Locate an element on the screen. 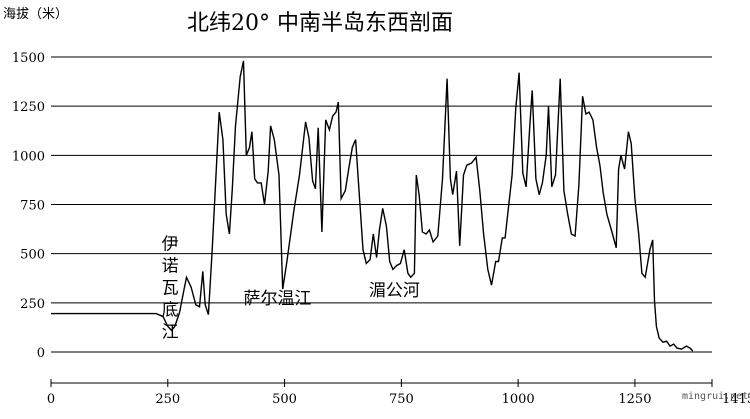 Image resolution: width=750 pixels, height=419 pixels. x-tick-label-0: 0 is located at coordinates (51, 399).